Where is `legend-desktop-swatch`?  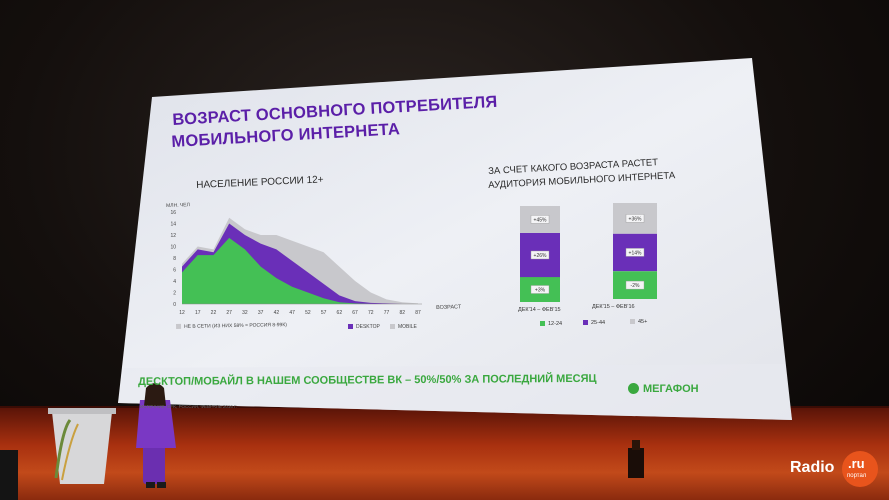 legend-desktop-swatch is located at coordinates (350, 327).